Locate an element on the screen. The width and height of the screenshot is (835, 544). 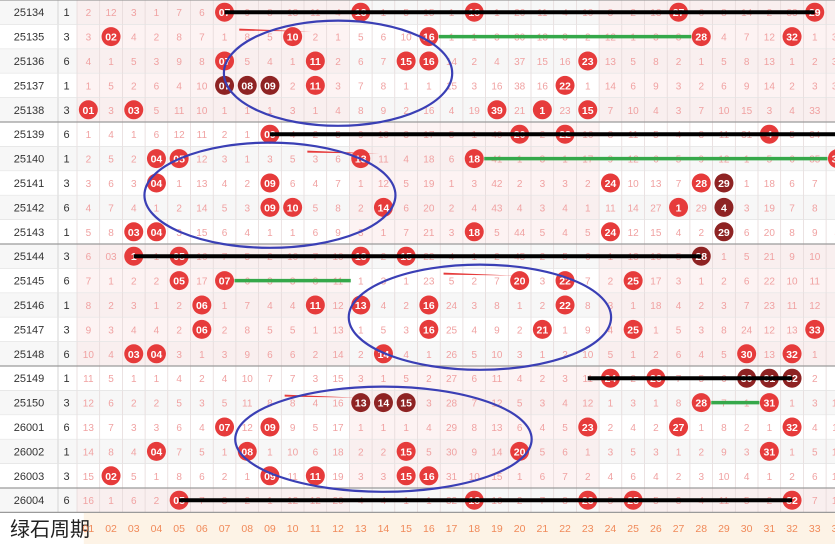
row-label: 1 is located at coordinates (66, 233).